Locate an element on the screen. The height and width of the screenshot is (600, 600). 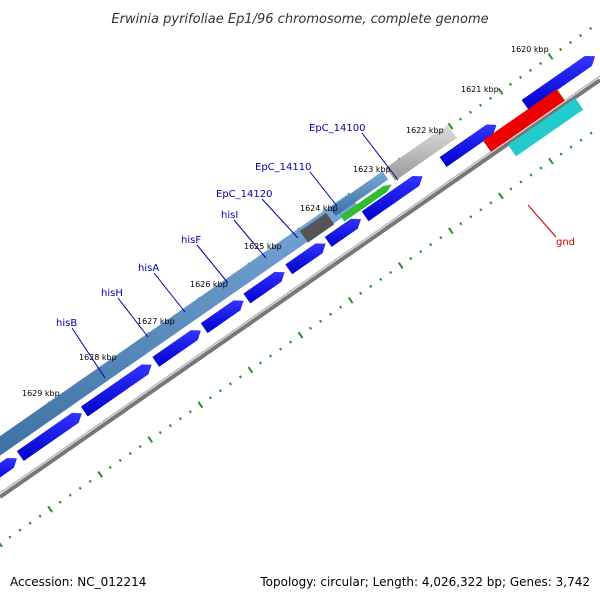
gene-label: hisF is located at coordinates (191, 240).